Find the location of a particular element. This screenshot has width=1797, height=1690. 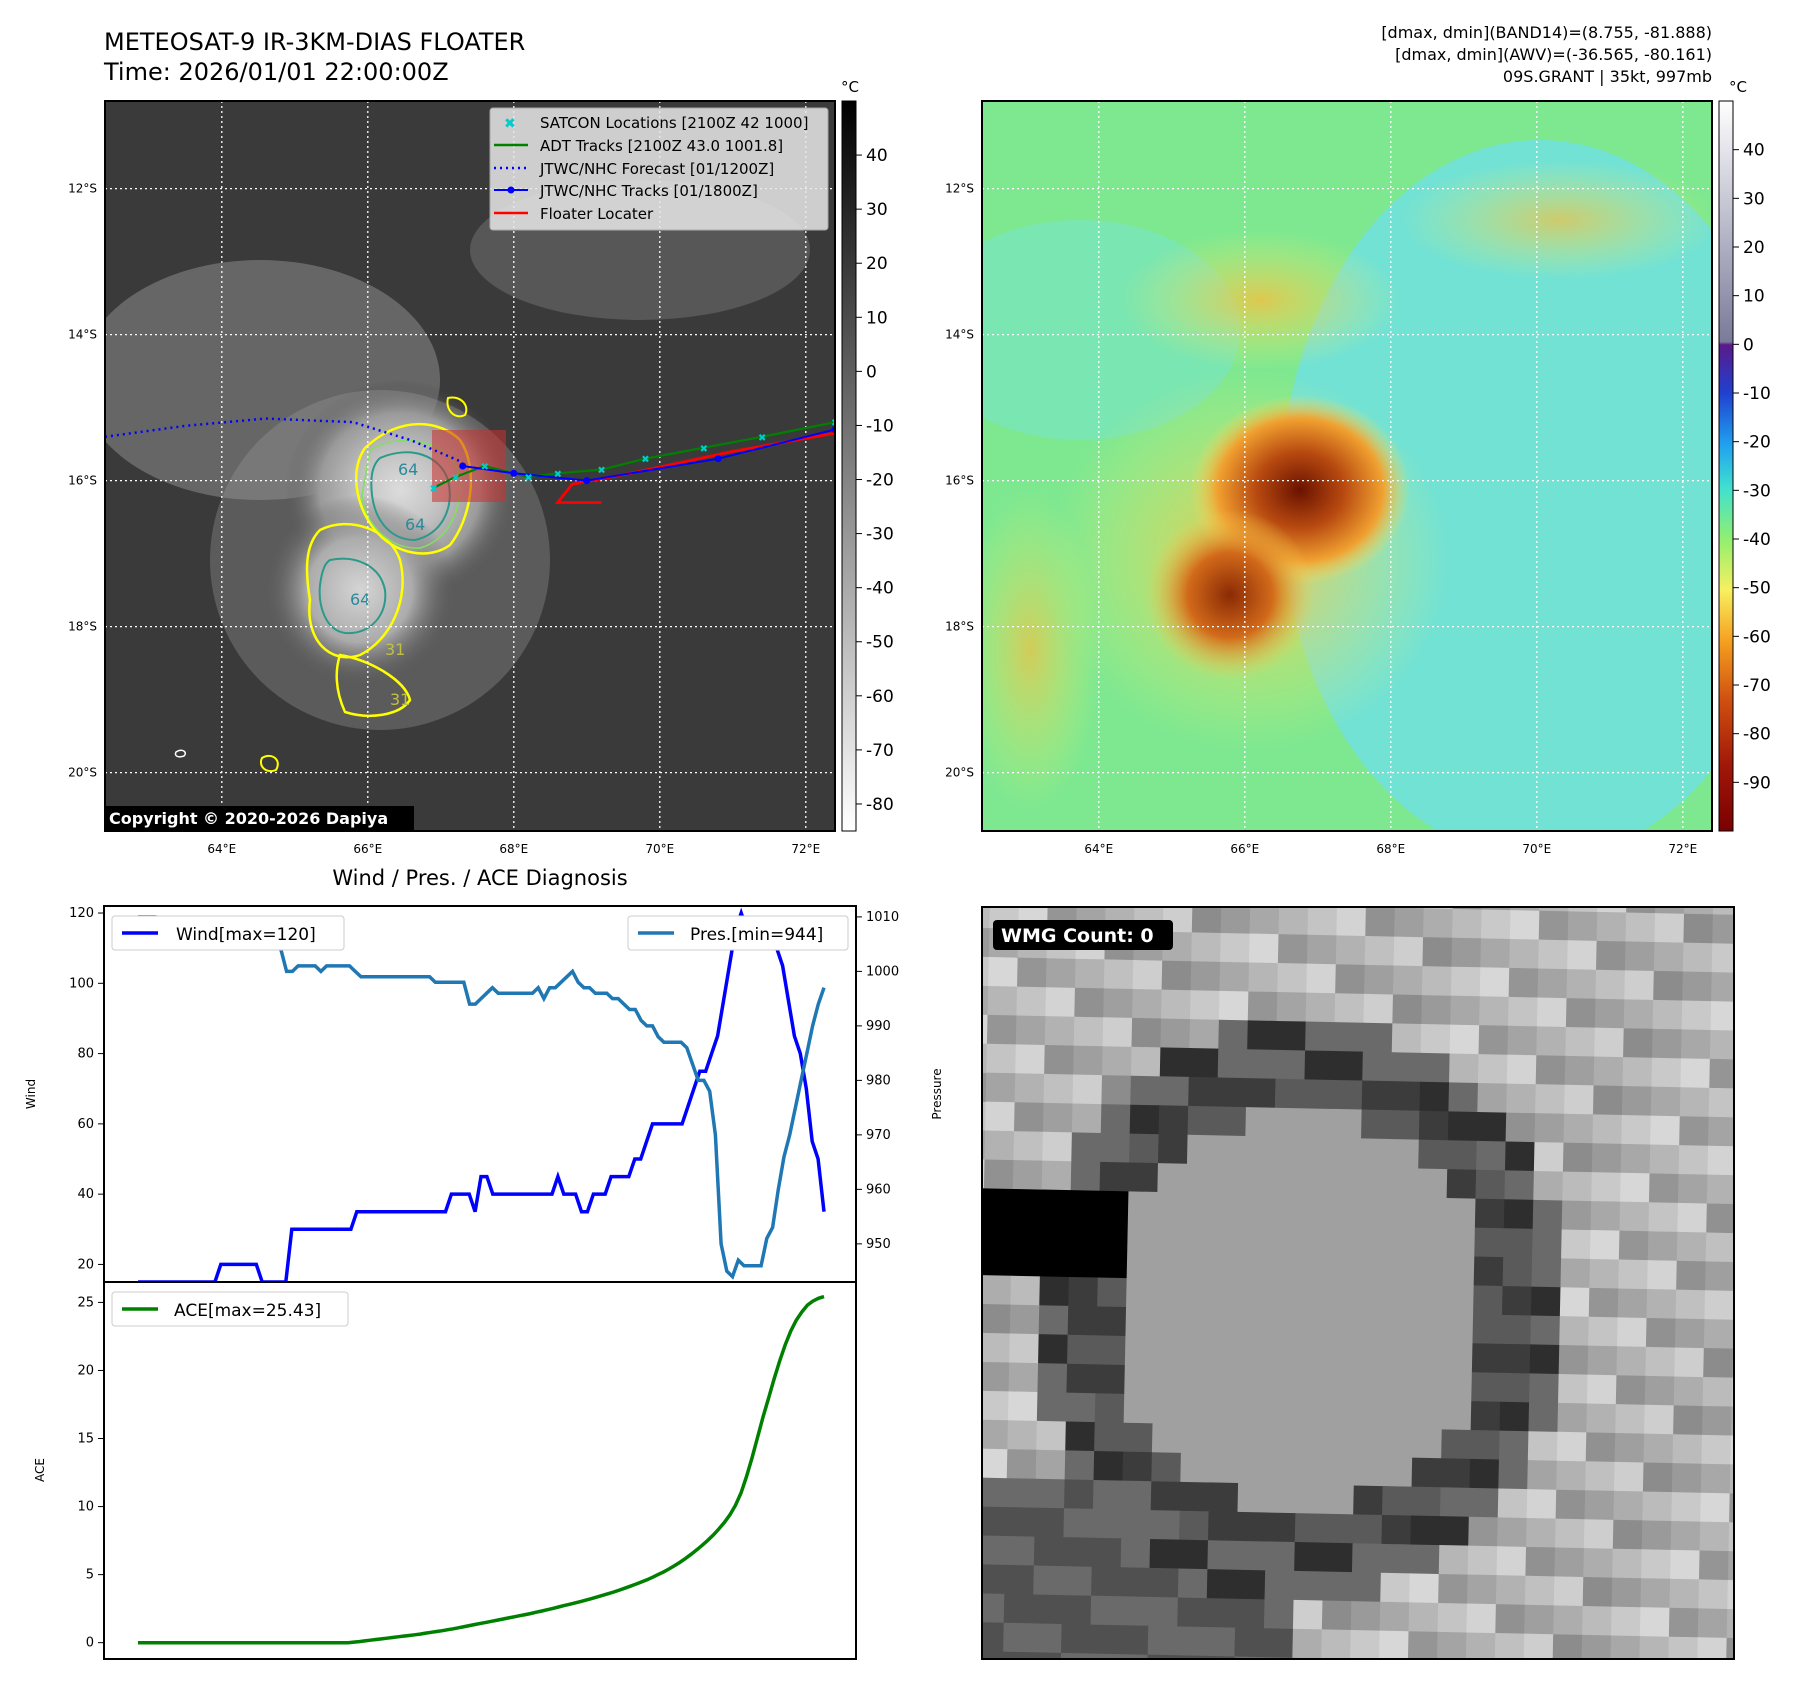

legend-item-adt: ADT Tracks [2100Z 43.0 1001.8] is located at coordinates (638, 146).